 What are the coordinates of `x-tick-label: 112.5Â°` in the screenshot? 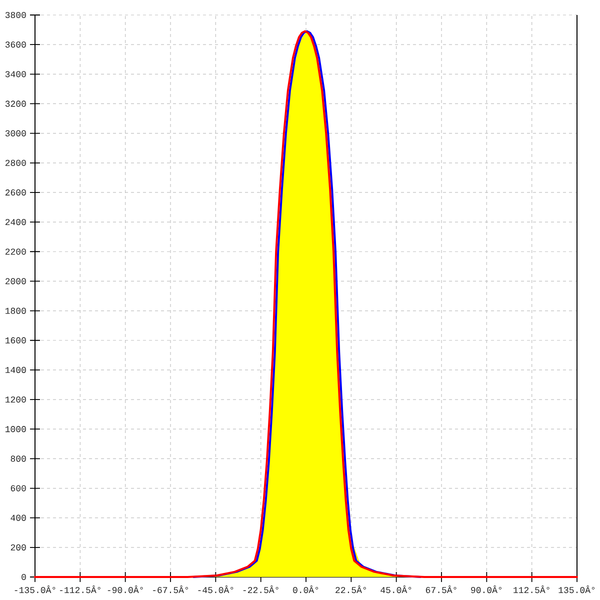 It's located at (532, 590).